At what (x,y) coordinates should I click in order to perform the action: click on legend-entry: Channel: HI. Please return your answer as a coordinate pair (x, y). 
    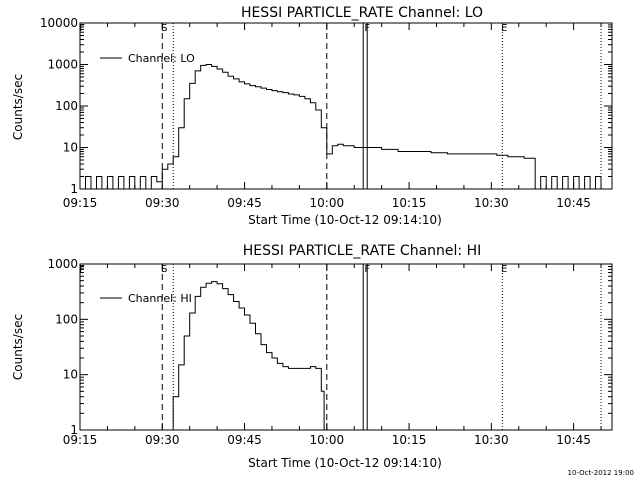
    Looking at the image, I should click on (160, 298).